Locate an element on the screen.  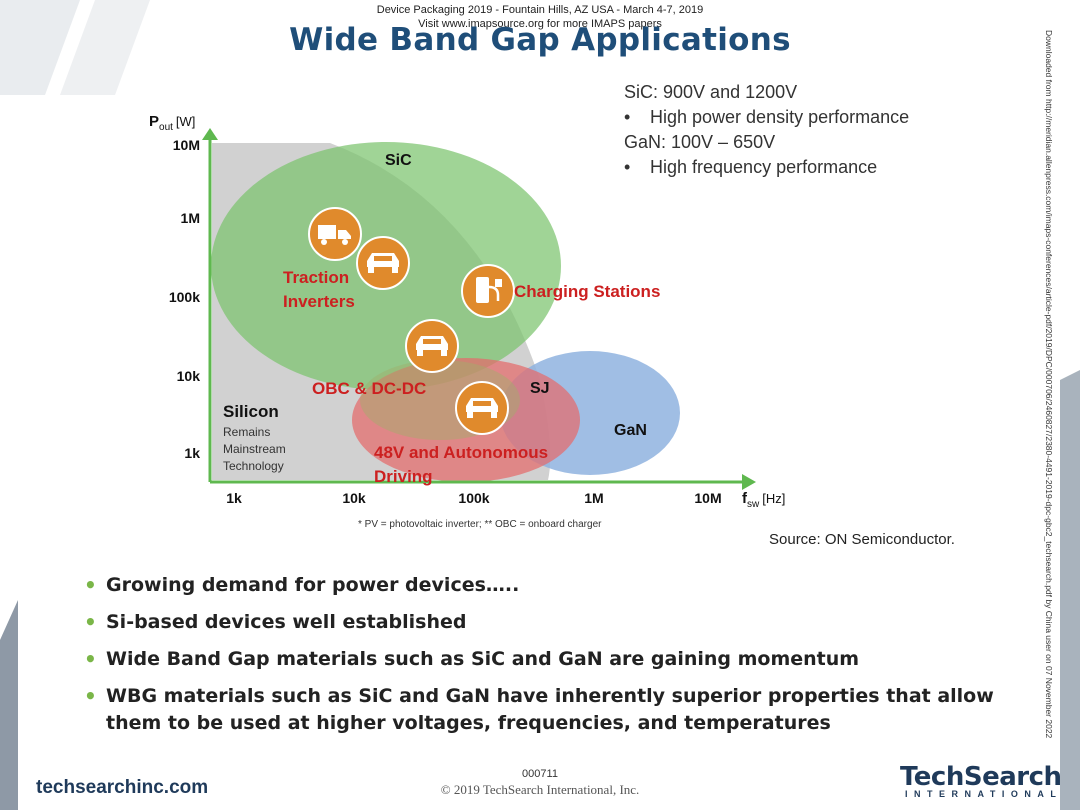
y-tick-label: 1k is located at coordinates (192, 453).